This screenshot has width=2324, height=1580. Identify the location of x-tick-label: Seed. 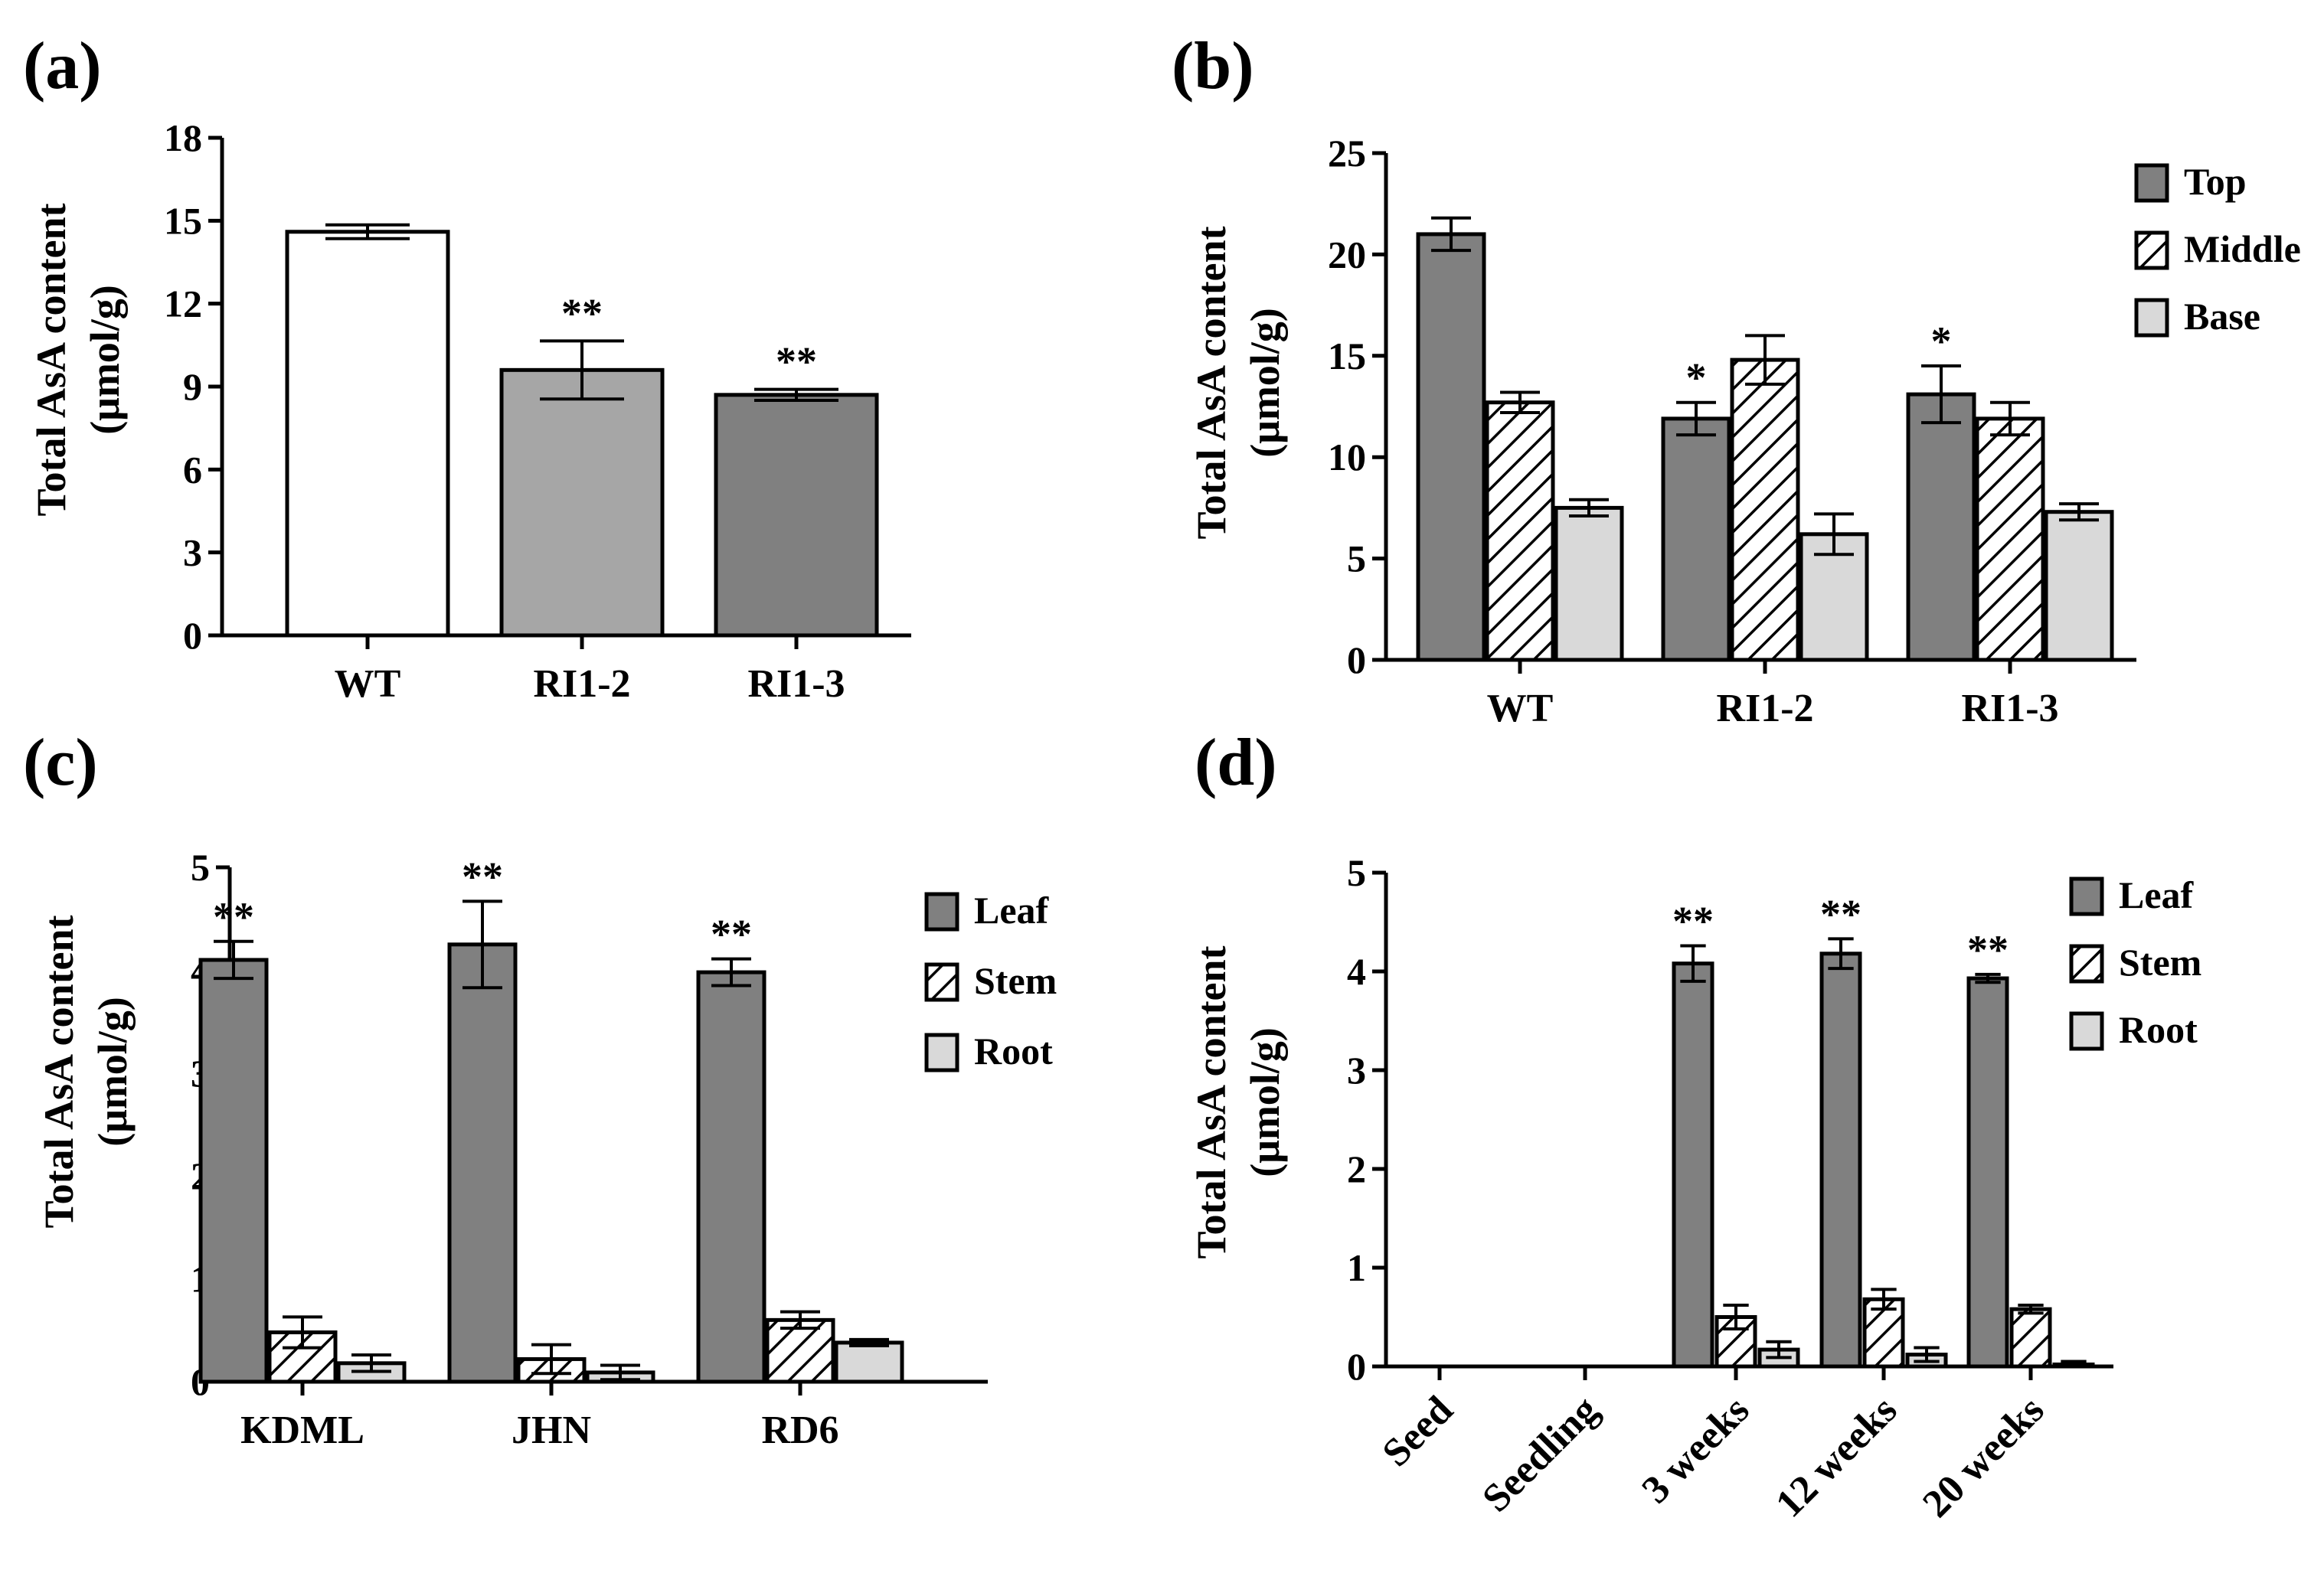
(1418, 1432).